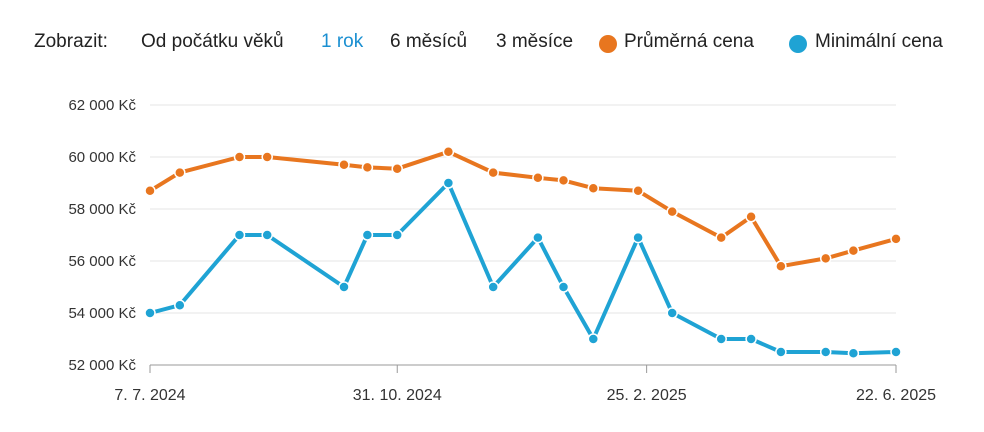  I want to click on range-selector-label: Zobrazit:, so click(71, 41).